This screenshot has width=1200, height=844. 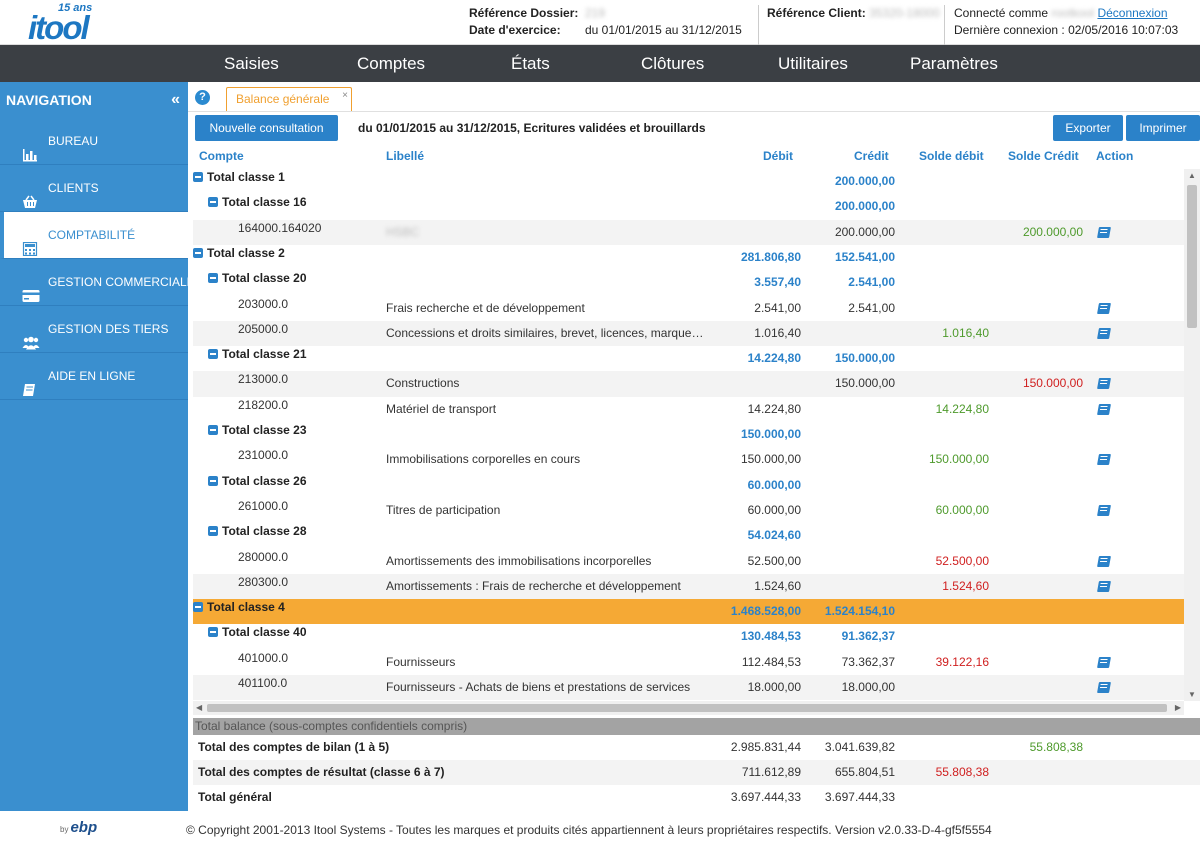 I want to click on help-icon: ?, so click(x=202, y=97).